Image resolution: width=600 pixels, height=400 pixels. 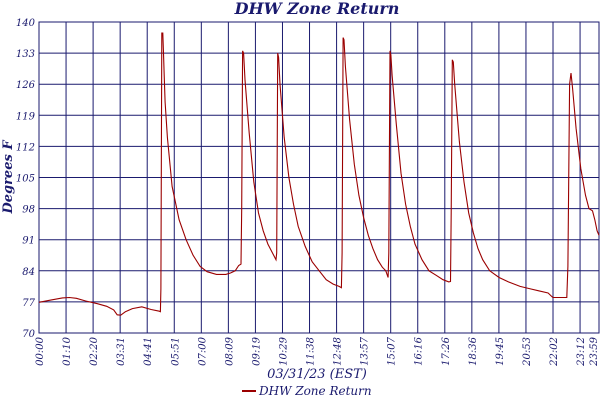 What do you see at coordinates (26, 23) in the screenshot?
I see `y-tick-label: 140` at bounding box center [26, 23].